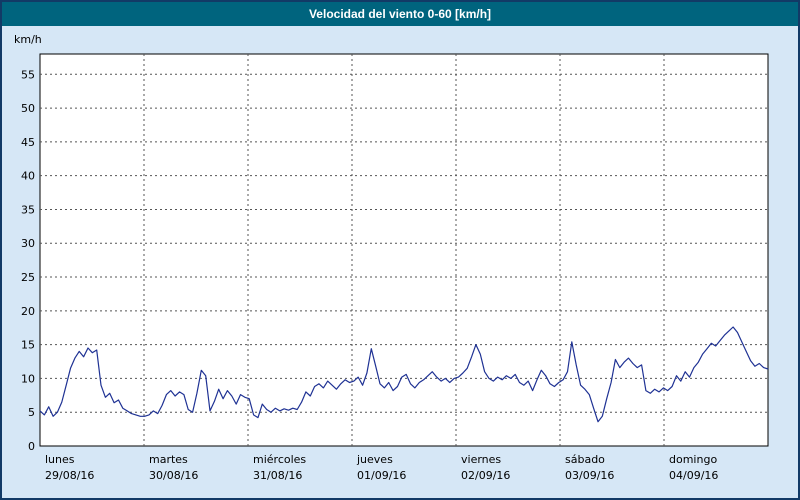 The image size is (800, 500). I want to click on x-date-label: 03/09/16, so click(589, 475).